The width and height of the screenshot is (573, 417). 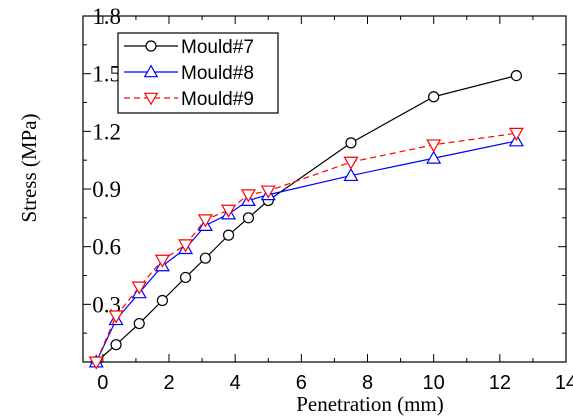 What do you see at coordinates (301, 383) in the screenshot?
I see `x-tick-label: 6` at bounding box center [301, 383].